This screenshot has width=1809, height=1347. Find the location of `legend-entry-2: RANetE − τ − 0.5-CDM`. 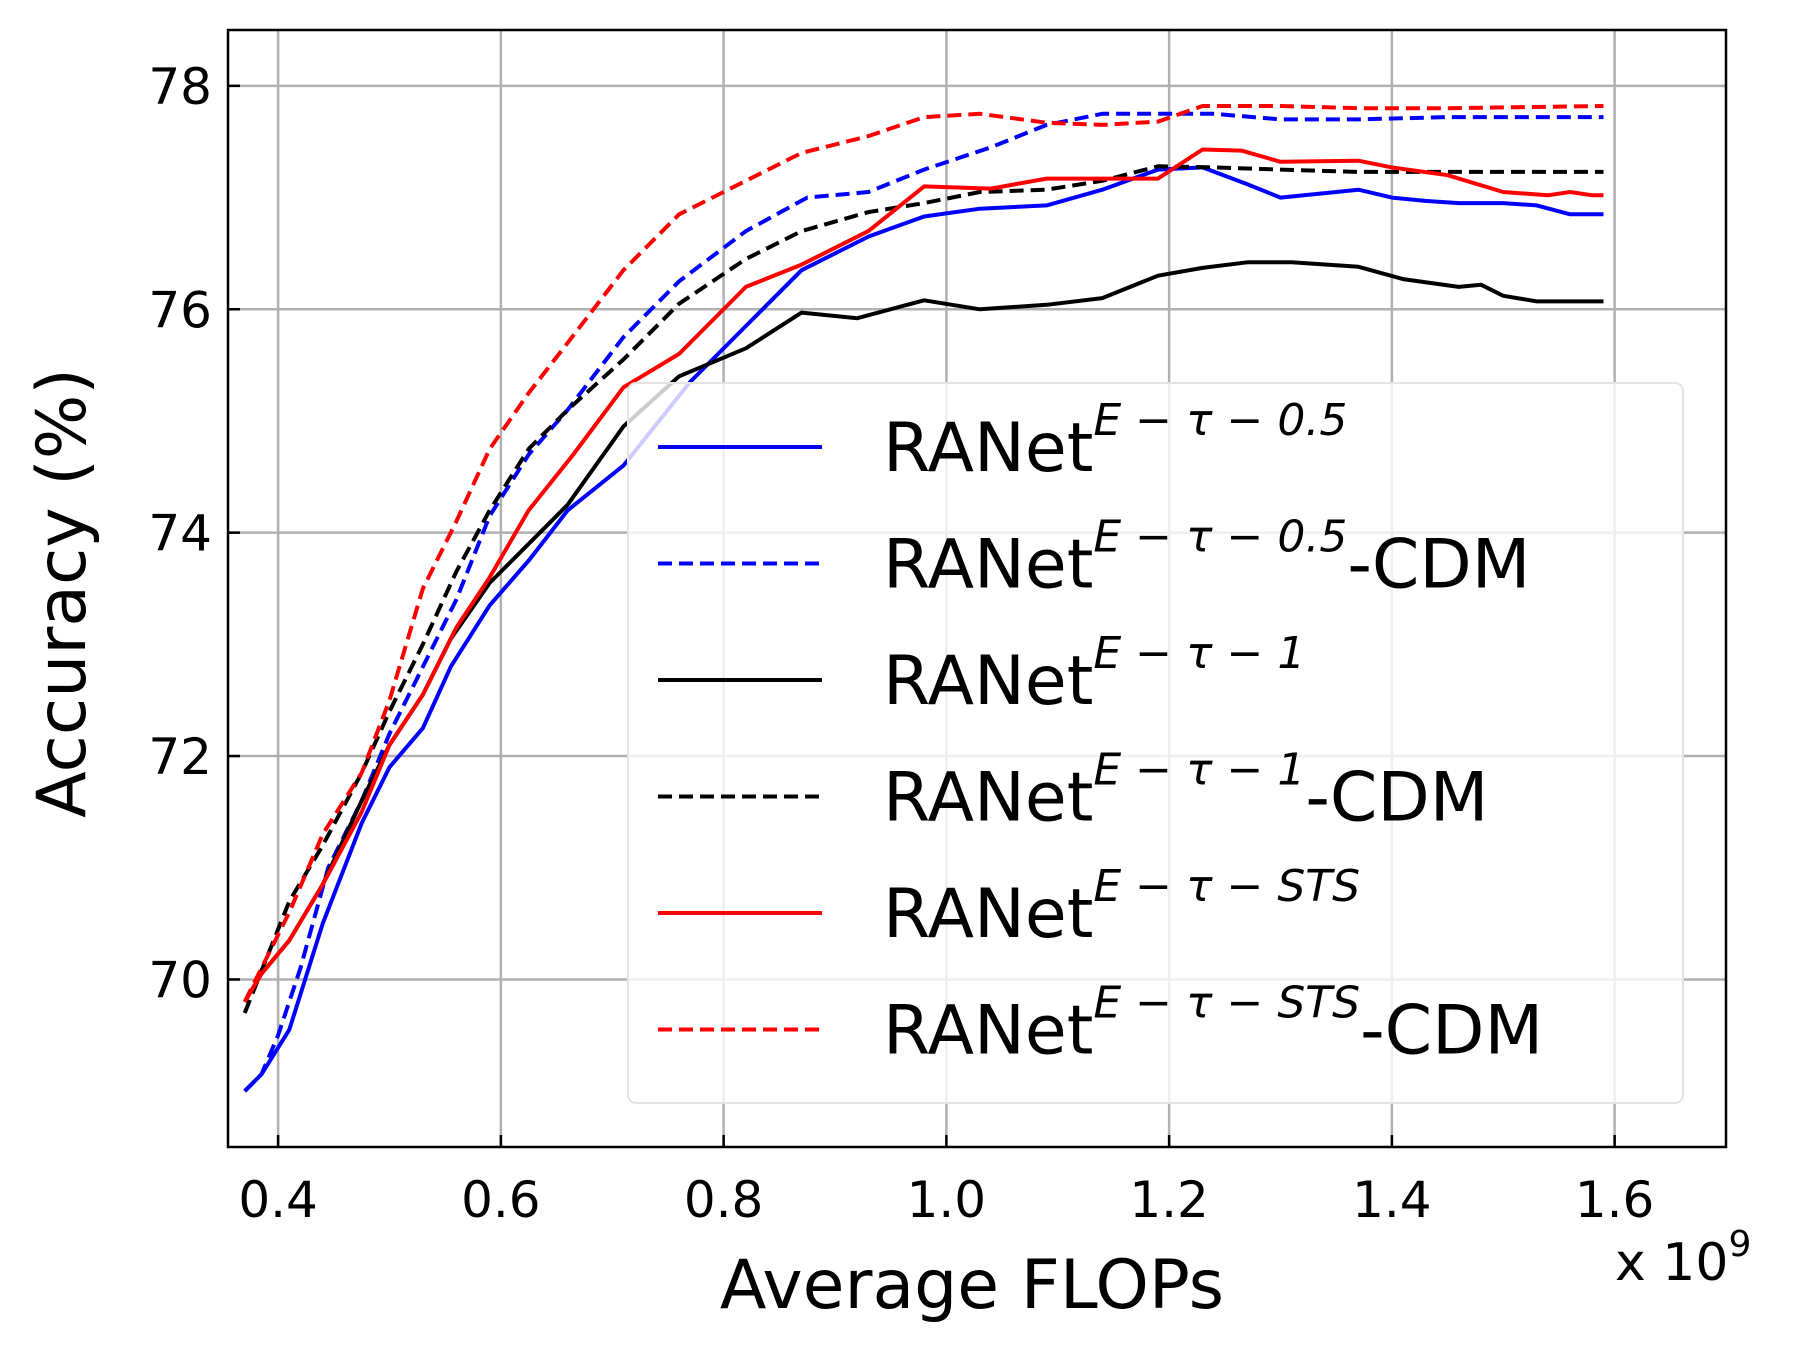

legend-entry-2: RANetE − τ − 0.5-CDM is located at coordinates (1206, 558).